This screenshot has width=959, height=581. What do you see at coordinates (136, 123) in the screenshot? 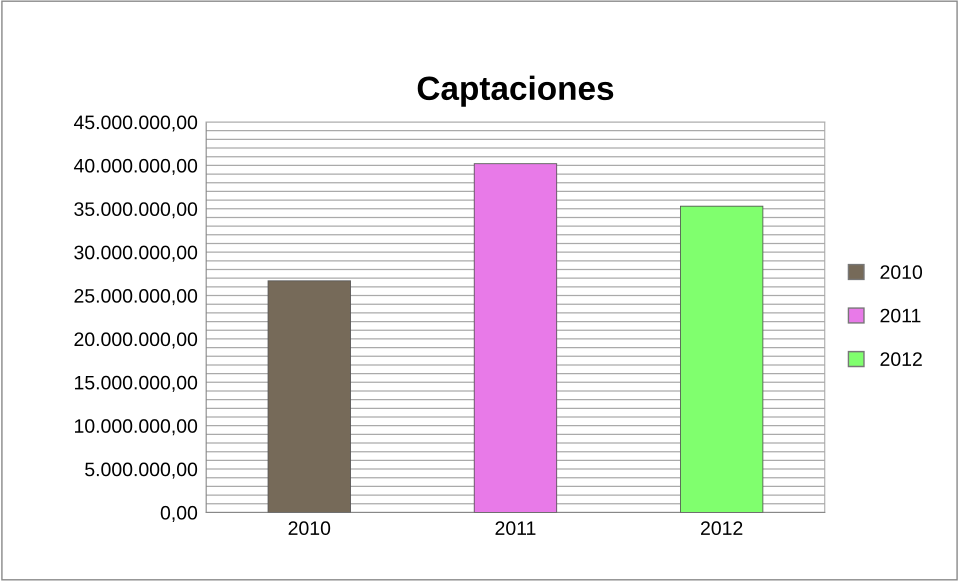
I see `y-tick-label: 45.000.000,00` at bounding box center [136, 123].